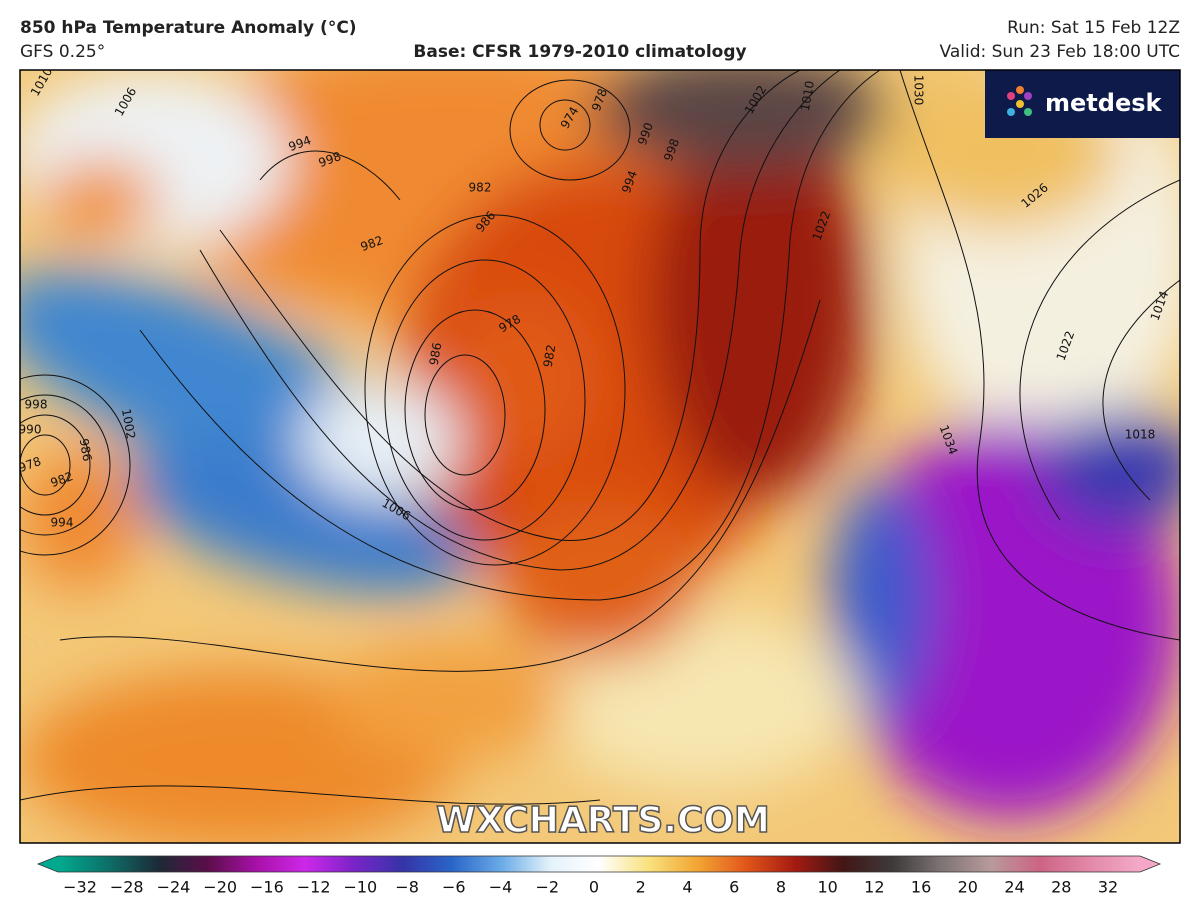 The image size is (1200, 915). Describe the element at coordinates (360, 887) in the screenshot. I see `colorbar-tick-label: −10` at that location.